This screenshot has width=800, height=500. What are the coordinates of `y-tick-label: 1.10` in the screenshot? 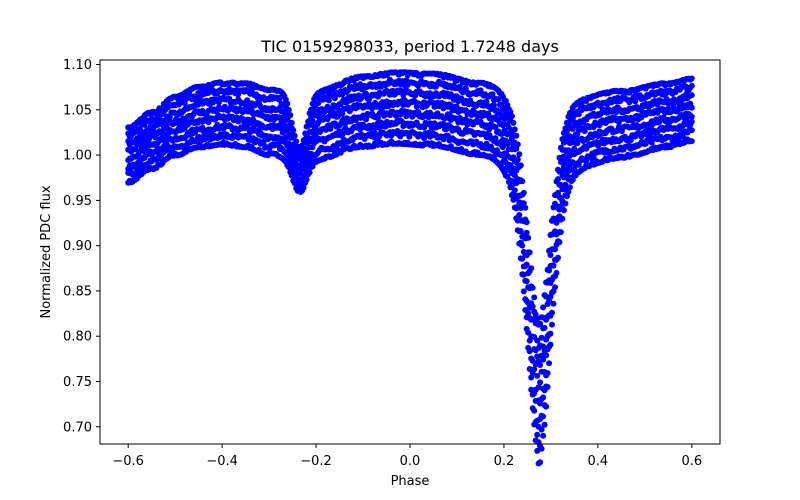 It's located at (77, 65).